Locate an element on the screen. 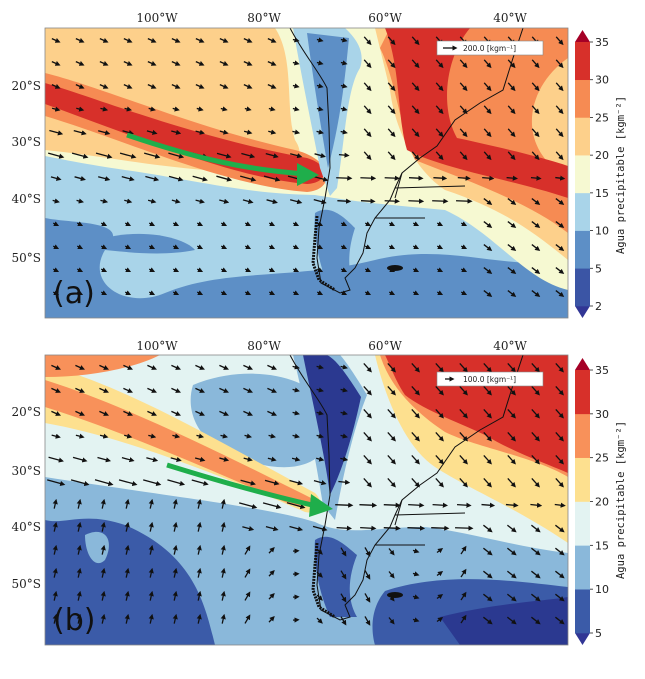  legend-text: 200.0 [kgm⁻¹] is located at coordinates (489, 48).